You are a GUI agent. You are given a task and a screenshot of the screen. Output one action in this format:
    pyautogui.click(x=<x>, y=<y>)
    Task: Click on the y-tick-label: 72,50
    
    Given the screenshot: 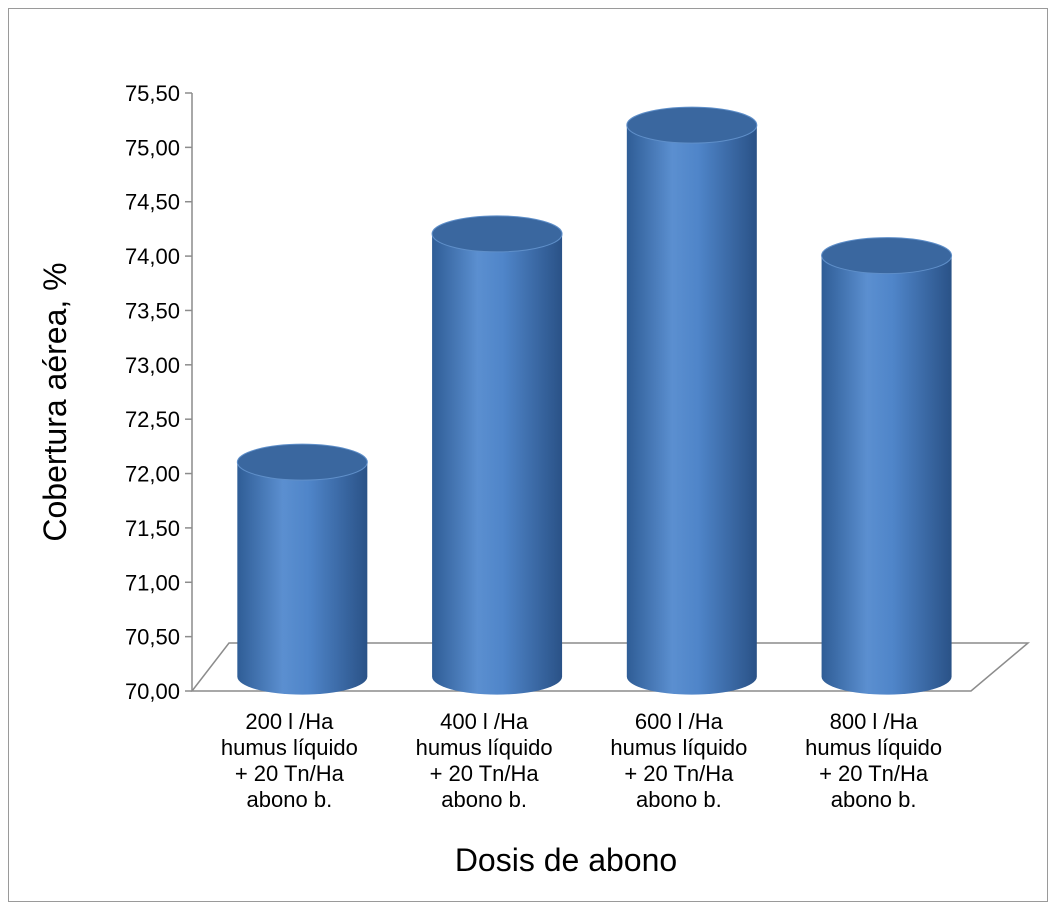 What is the action you would take?
    pyautogui.click(x=152, y=419)
    